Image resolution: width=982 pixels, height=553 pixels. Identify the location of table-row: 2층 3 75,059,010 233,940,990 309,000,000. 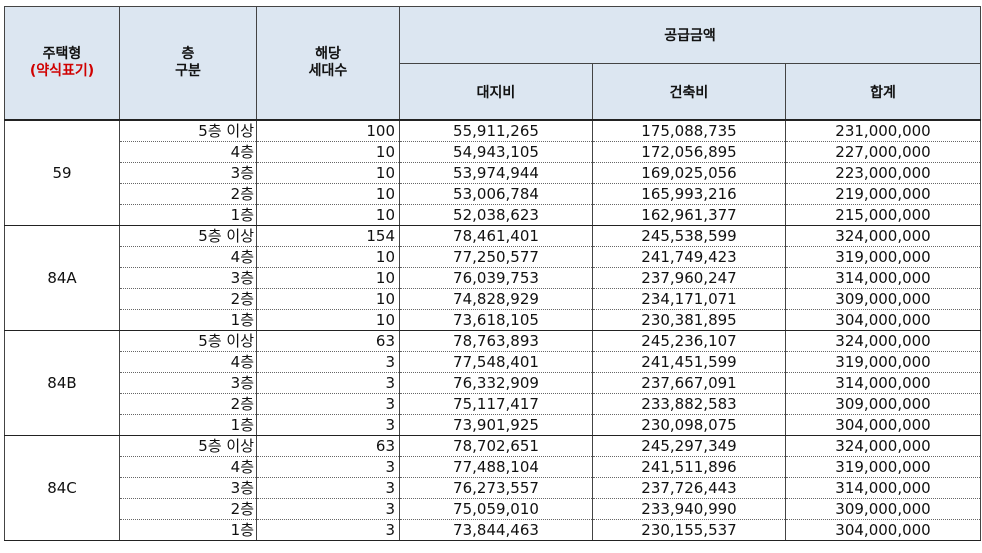
(493, 509).